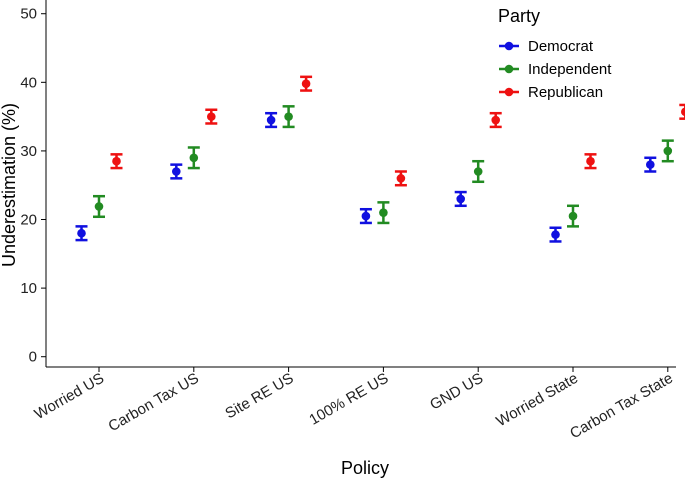  Describe the element at coordinates (259, 396) in the screenshot. I see `x-tick-label: Site RE US` at that location.